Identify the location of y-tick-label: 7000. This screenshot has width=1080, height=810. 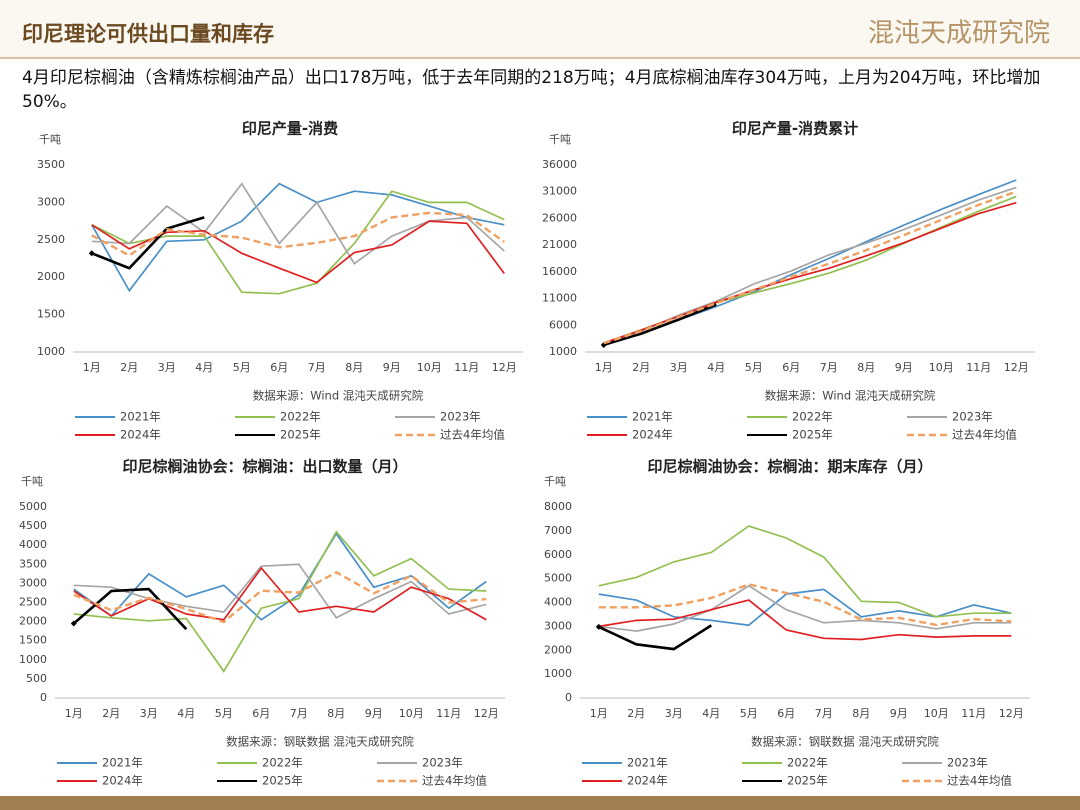
(558, 530).